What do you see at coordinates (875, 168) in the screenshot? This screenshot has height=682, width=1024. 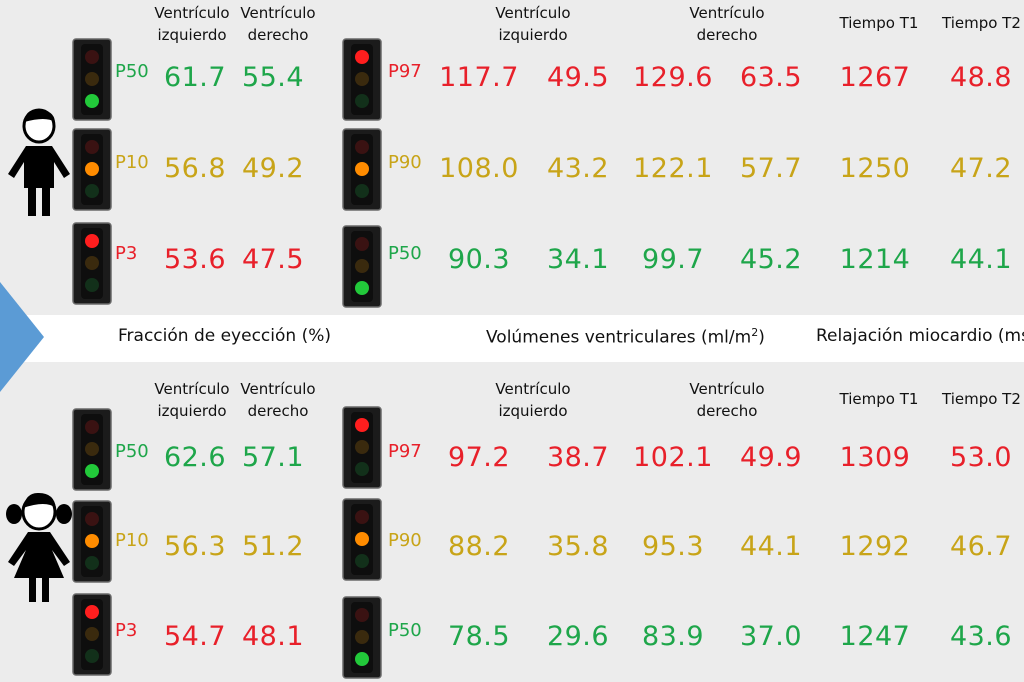 I see `t1-value: 1250` at bounding box center [875, 168].